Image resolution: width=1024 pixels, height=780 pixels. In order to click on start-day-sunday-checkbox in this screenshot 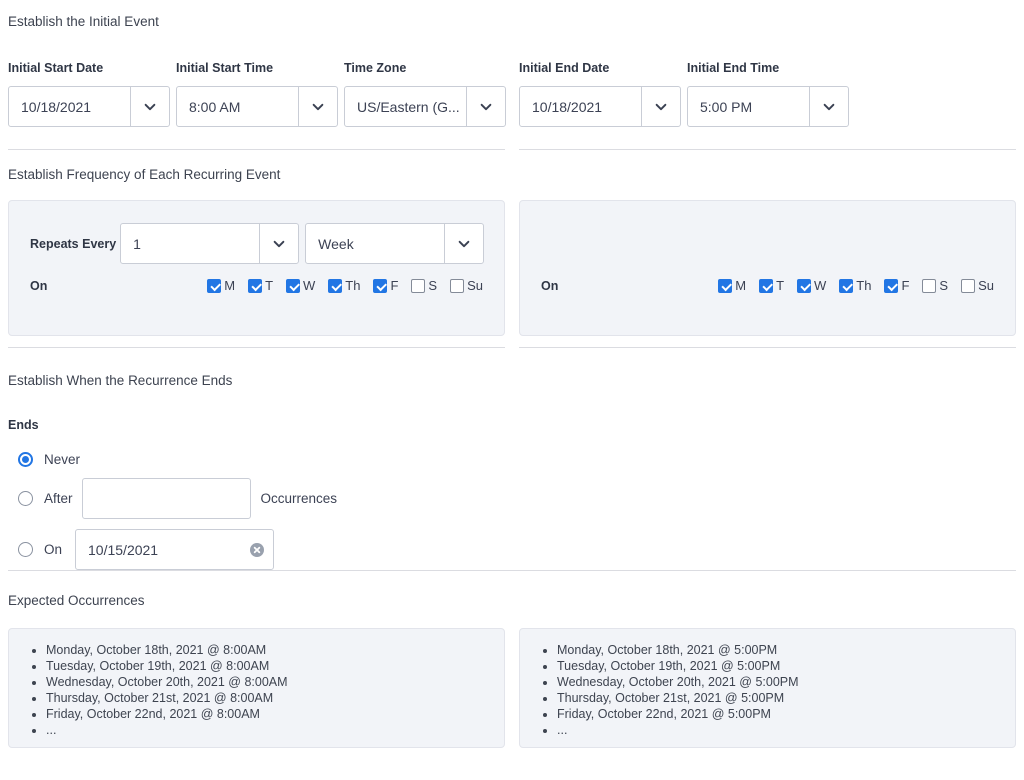, I will do `click(457, 285)`.